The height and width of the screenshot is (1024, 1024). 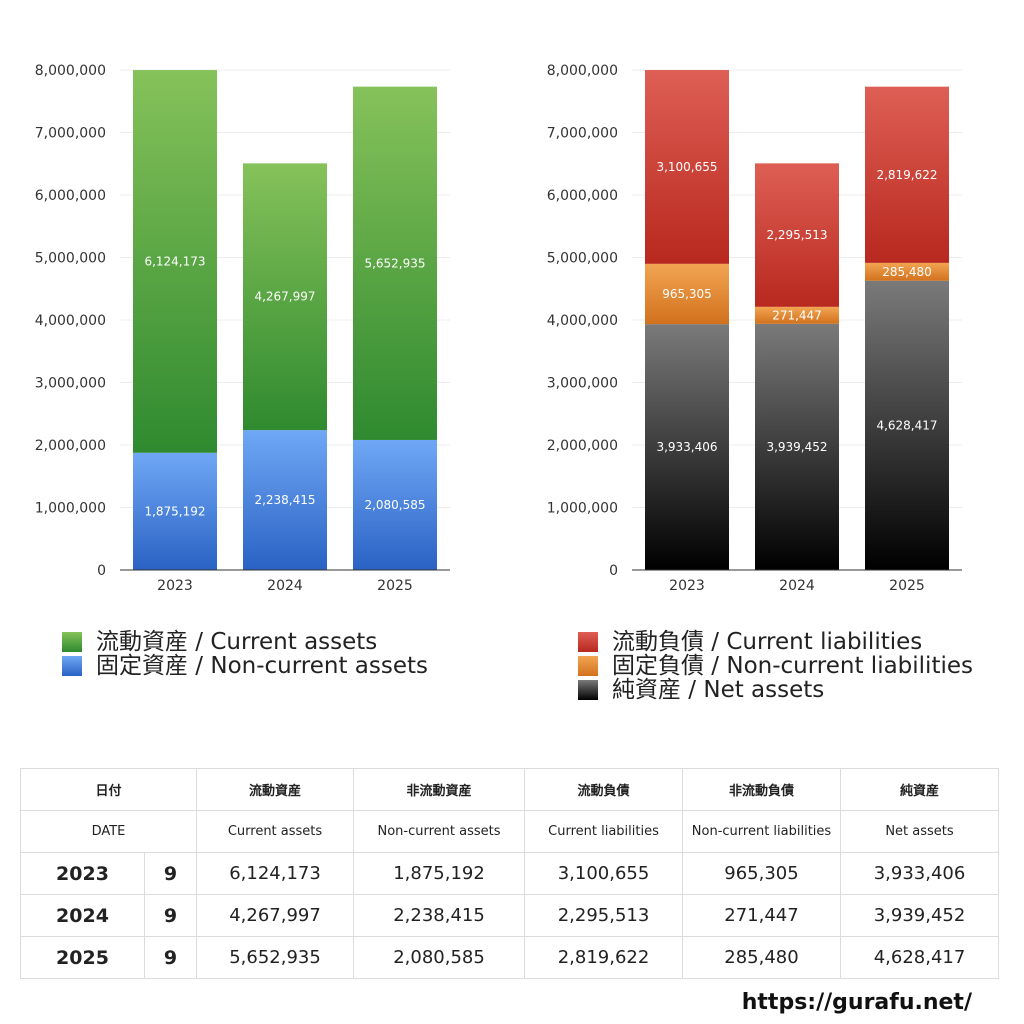 I want to click on cell-current-liabilities: 2,295,513, so click(x=603, y=915).